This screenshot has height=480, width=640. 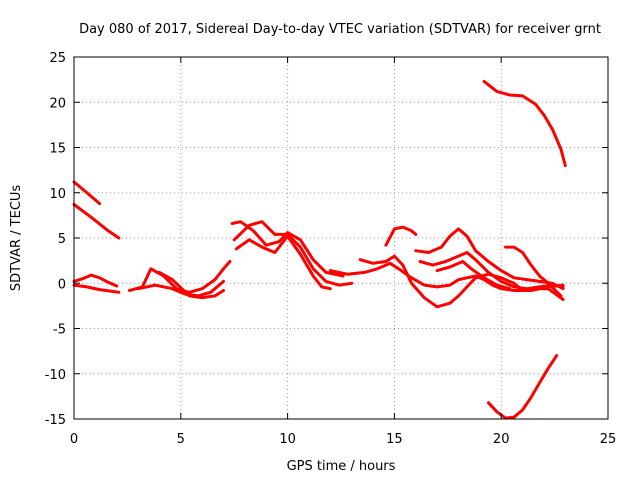 What do you see at coordinates (181, 439) in the screenshot?
I see `x-tick-label: 5` at bounding box center [181, 439].